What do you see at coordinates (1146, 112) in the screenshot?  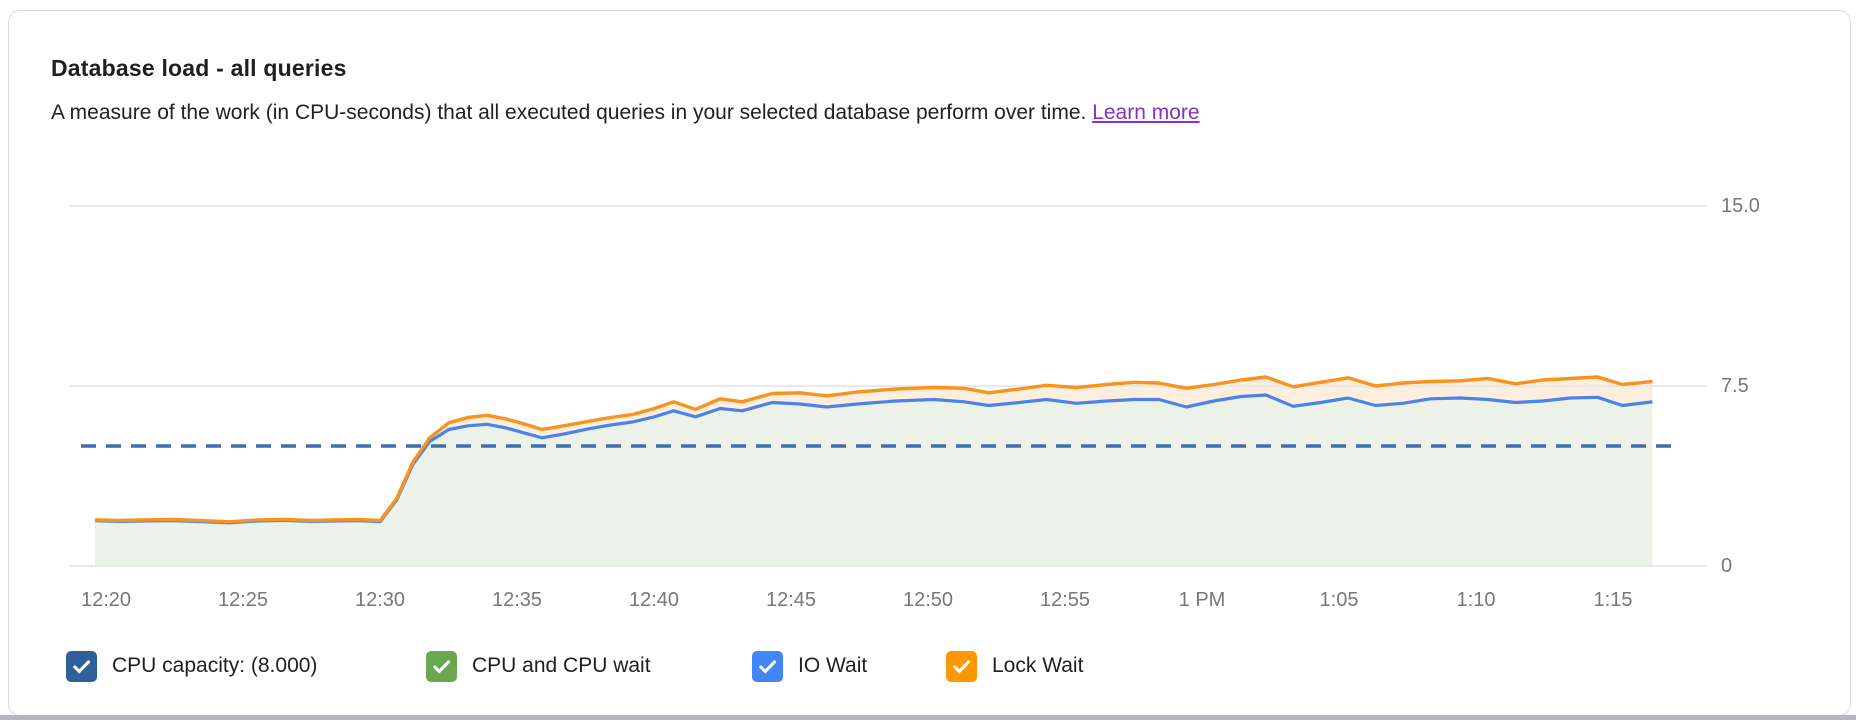 I see `learn-more-link: Learn more` at bounding box center [1146, 112].